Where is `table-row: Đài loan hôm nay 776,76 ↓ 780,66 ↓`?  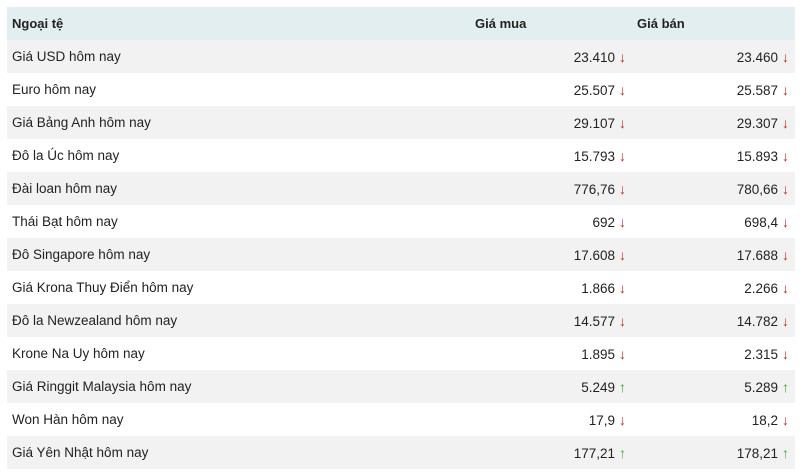
table-row: Đài loan hôm nay 776,76 ↓ 780,66 ↓ is located at coordinates (401, 188).